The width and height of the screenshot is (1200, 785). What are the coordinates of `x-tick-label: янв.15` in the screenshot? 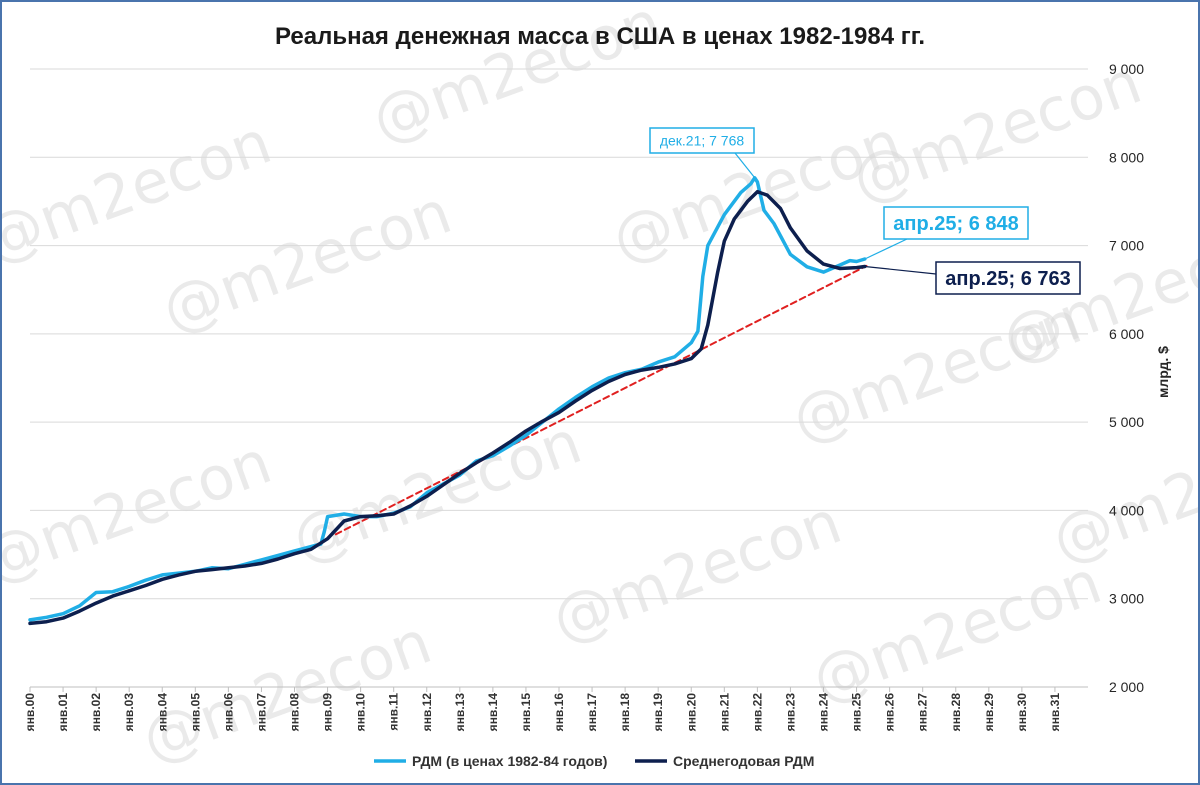 It's located at (526, 712).